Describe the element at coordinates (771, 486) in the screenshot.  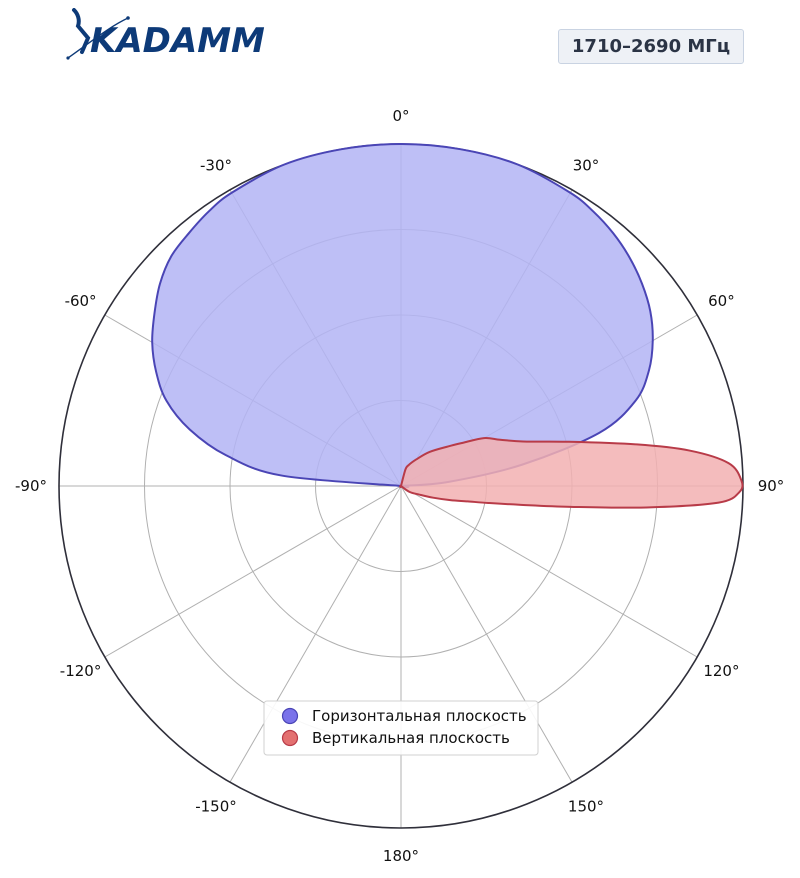
I see `angular-tick-label: 90°` at that location.